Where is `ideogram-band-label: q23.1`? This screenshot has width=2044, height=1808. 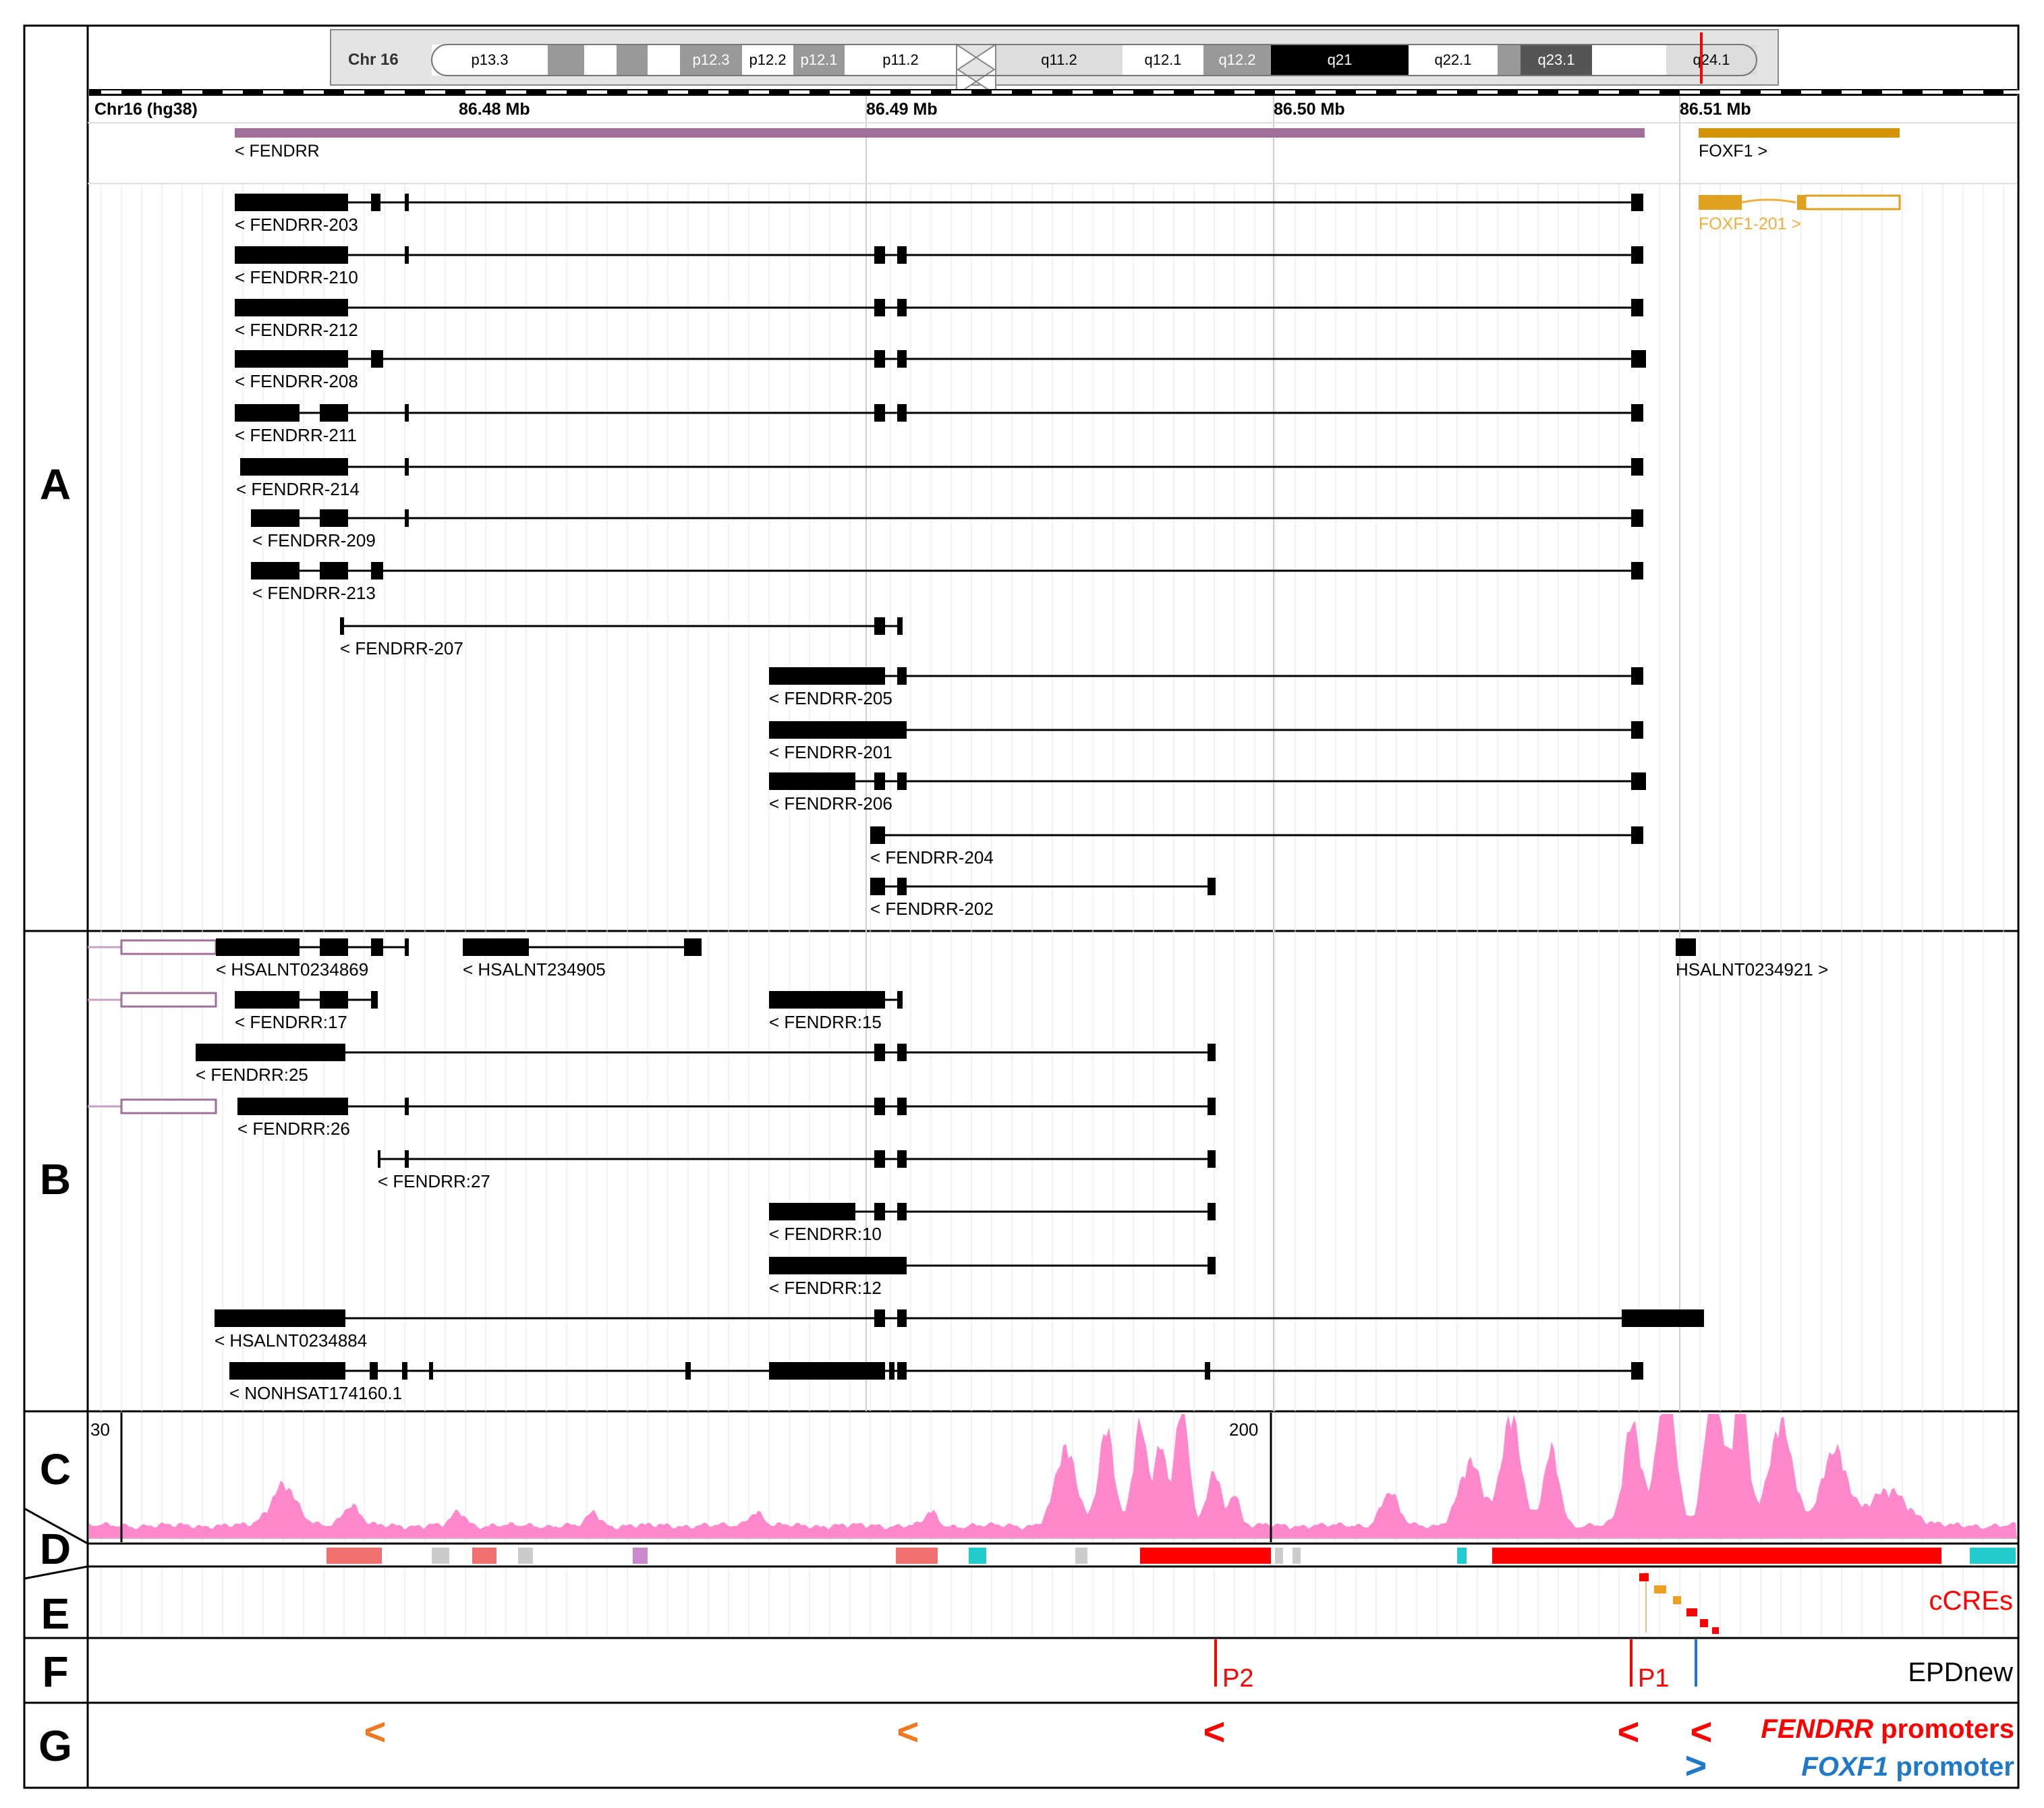
ideogram-band-label: q23.1 is located at coordinates (1556, 59).